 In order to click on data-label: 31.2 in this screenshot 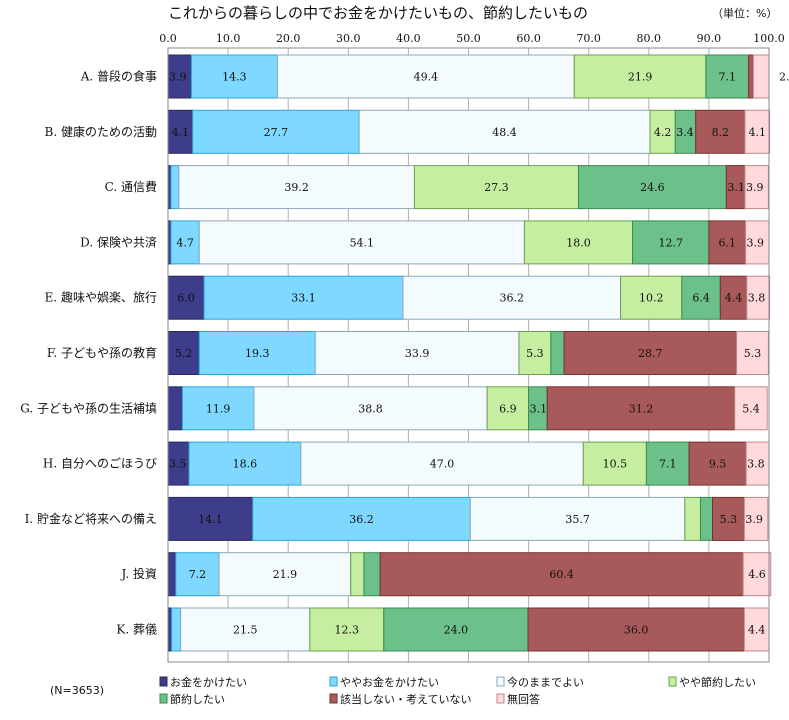, I will do `click(641, 408)`.